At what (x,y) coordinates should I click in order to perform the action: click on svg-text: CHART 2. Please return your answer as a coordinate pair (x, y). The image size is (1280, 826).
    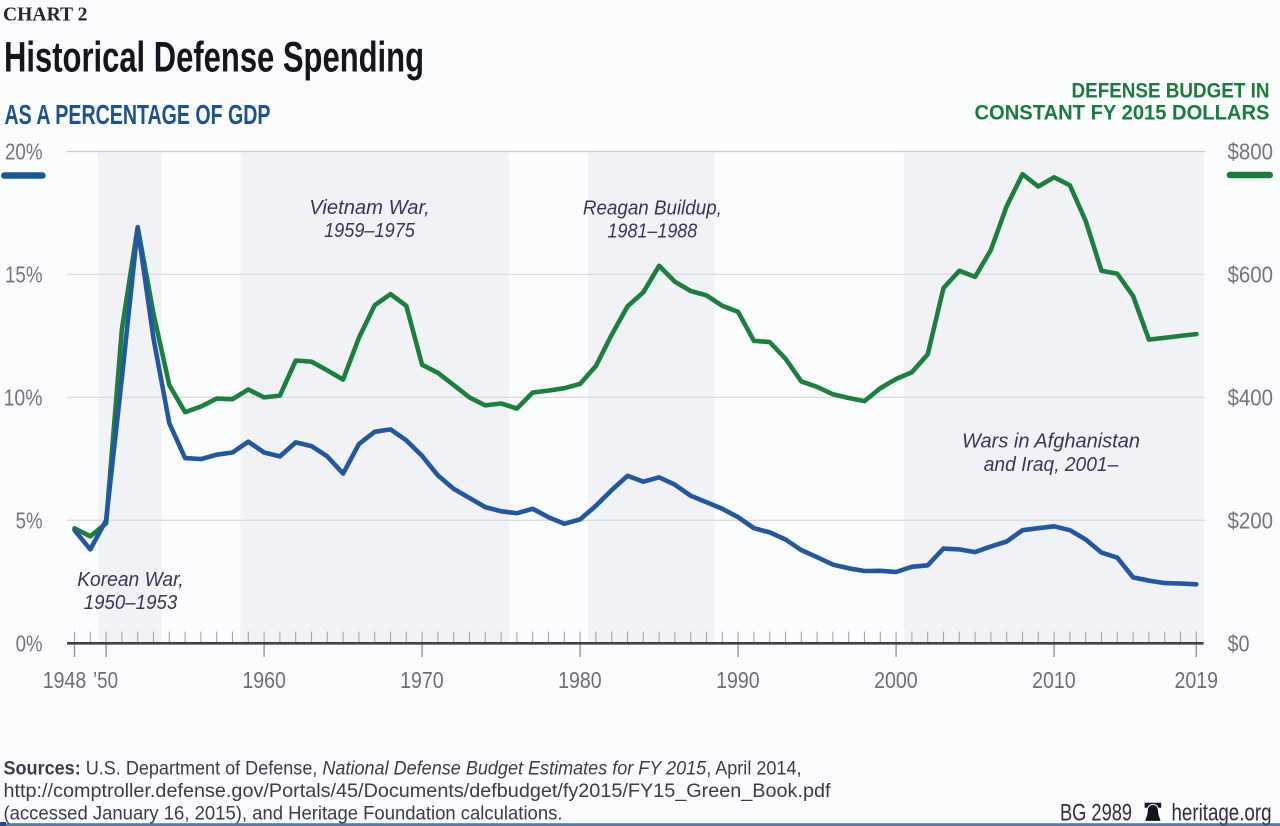
    Looking at the image, I should click on (45, 15).